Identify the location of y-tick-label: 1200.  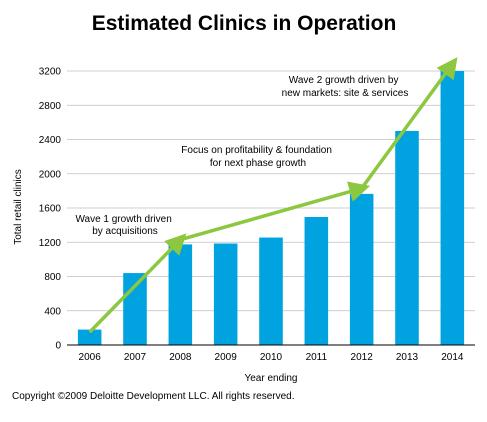
(50, 243).